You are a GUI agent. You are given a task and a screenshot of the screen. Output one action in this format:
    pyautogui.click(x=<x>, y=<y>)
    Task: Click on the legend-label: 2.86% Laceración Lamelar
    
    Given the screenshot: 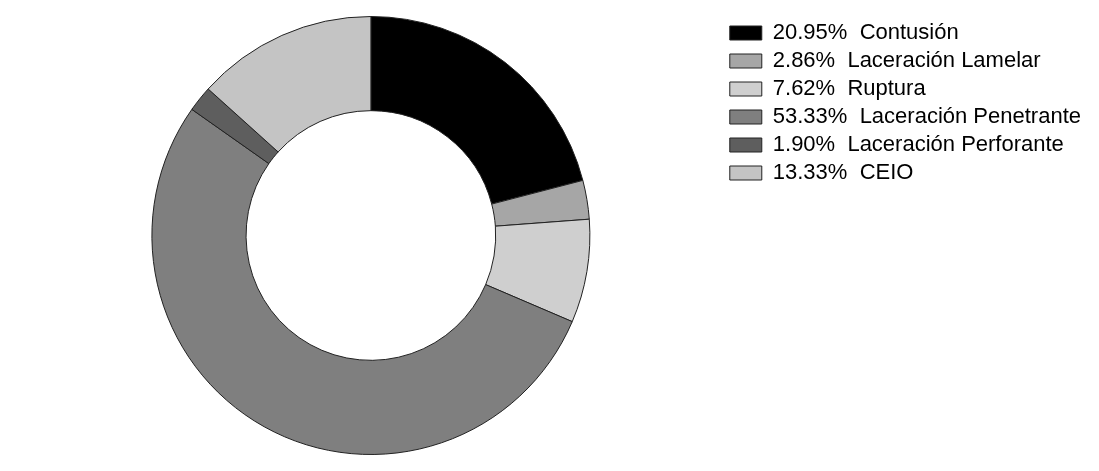 What is the action you would take?
    pyautogui.click(x=906, y=60)
    